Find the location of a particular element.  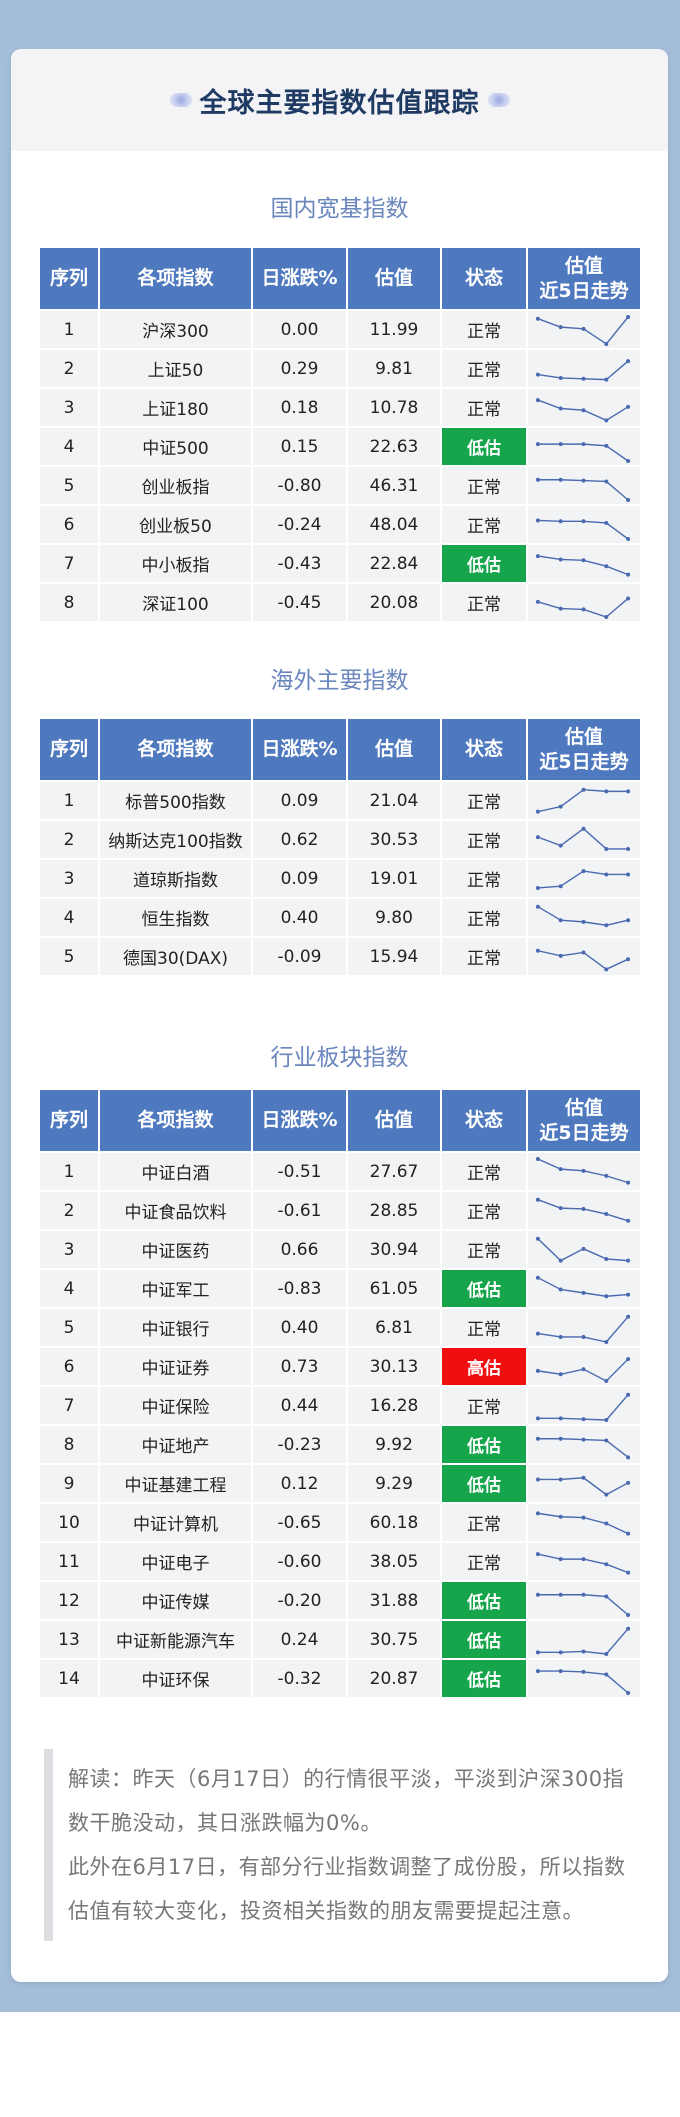

table-row: 5 中证银行 0.40 6.81 正常 is located at coordinates (340, 1328).